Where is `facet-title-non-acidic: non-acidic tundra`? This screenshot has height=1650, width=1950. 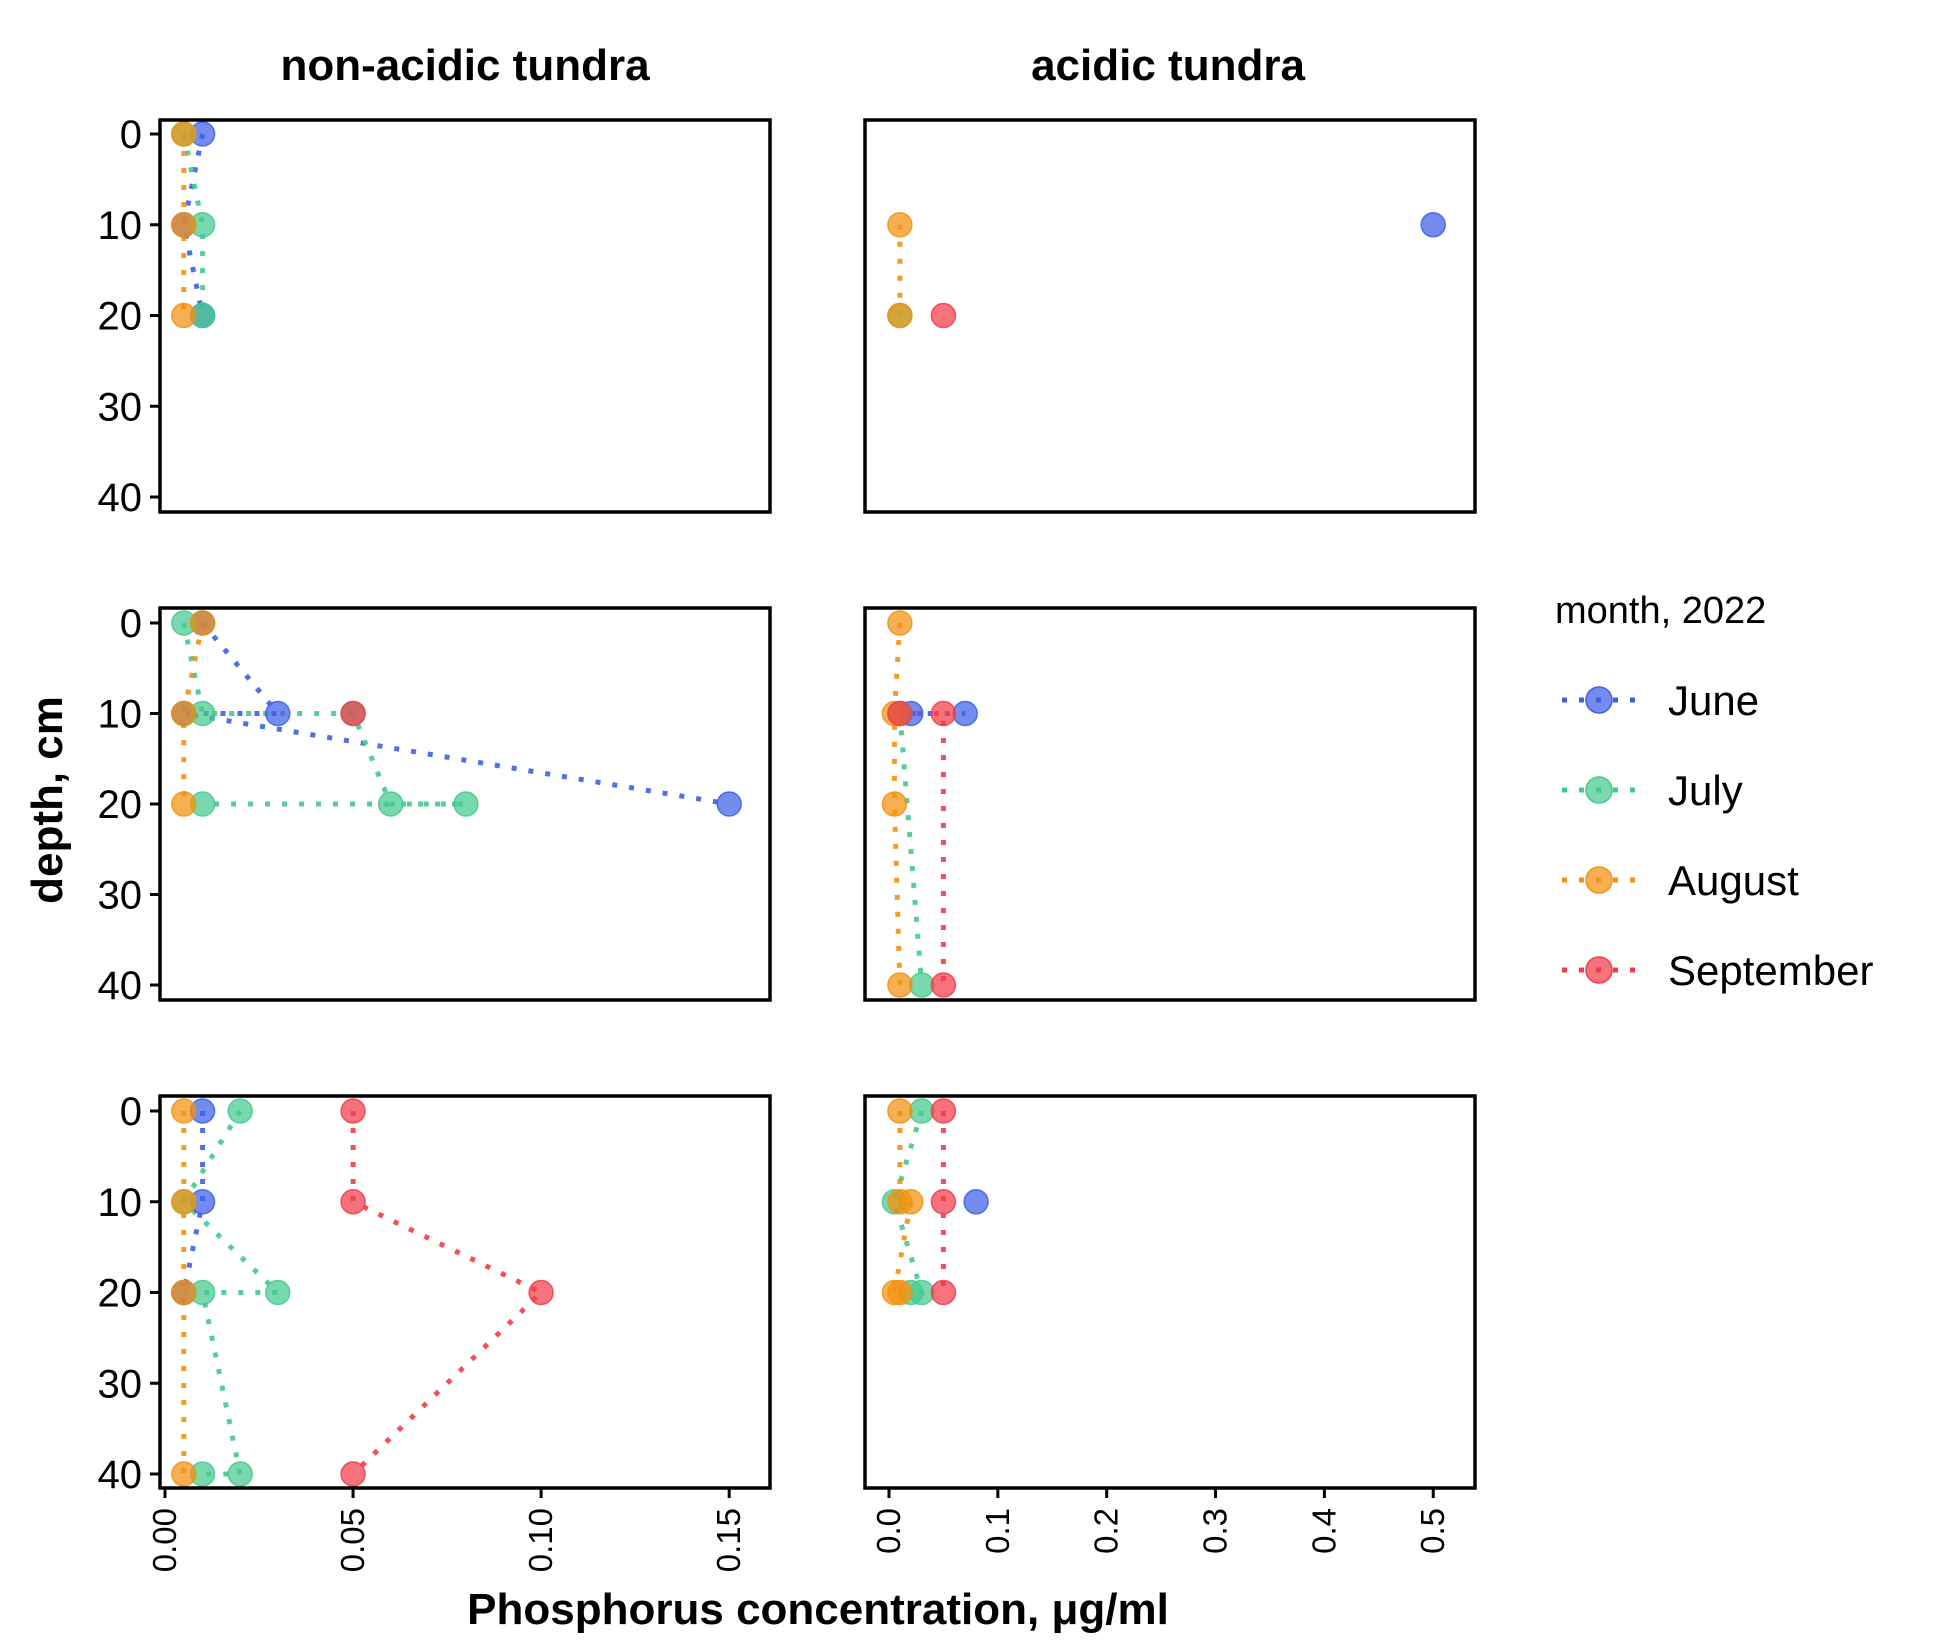 facet-title-non-acidic: non-acidic tundra is located at coordinates (465, 65).